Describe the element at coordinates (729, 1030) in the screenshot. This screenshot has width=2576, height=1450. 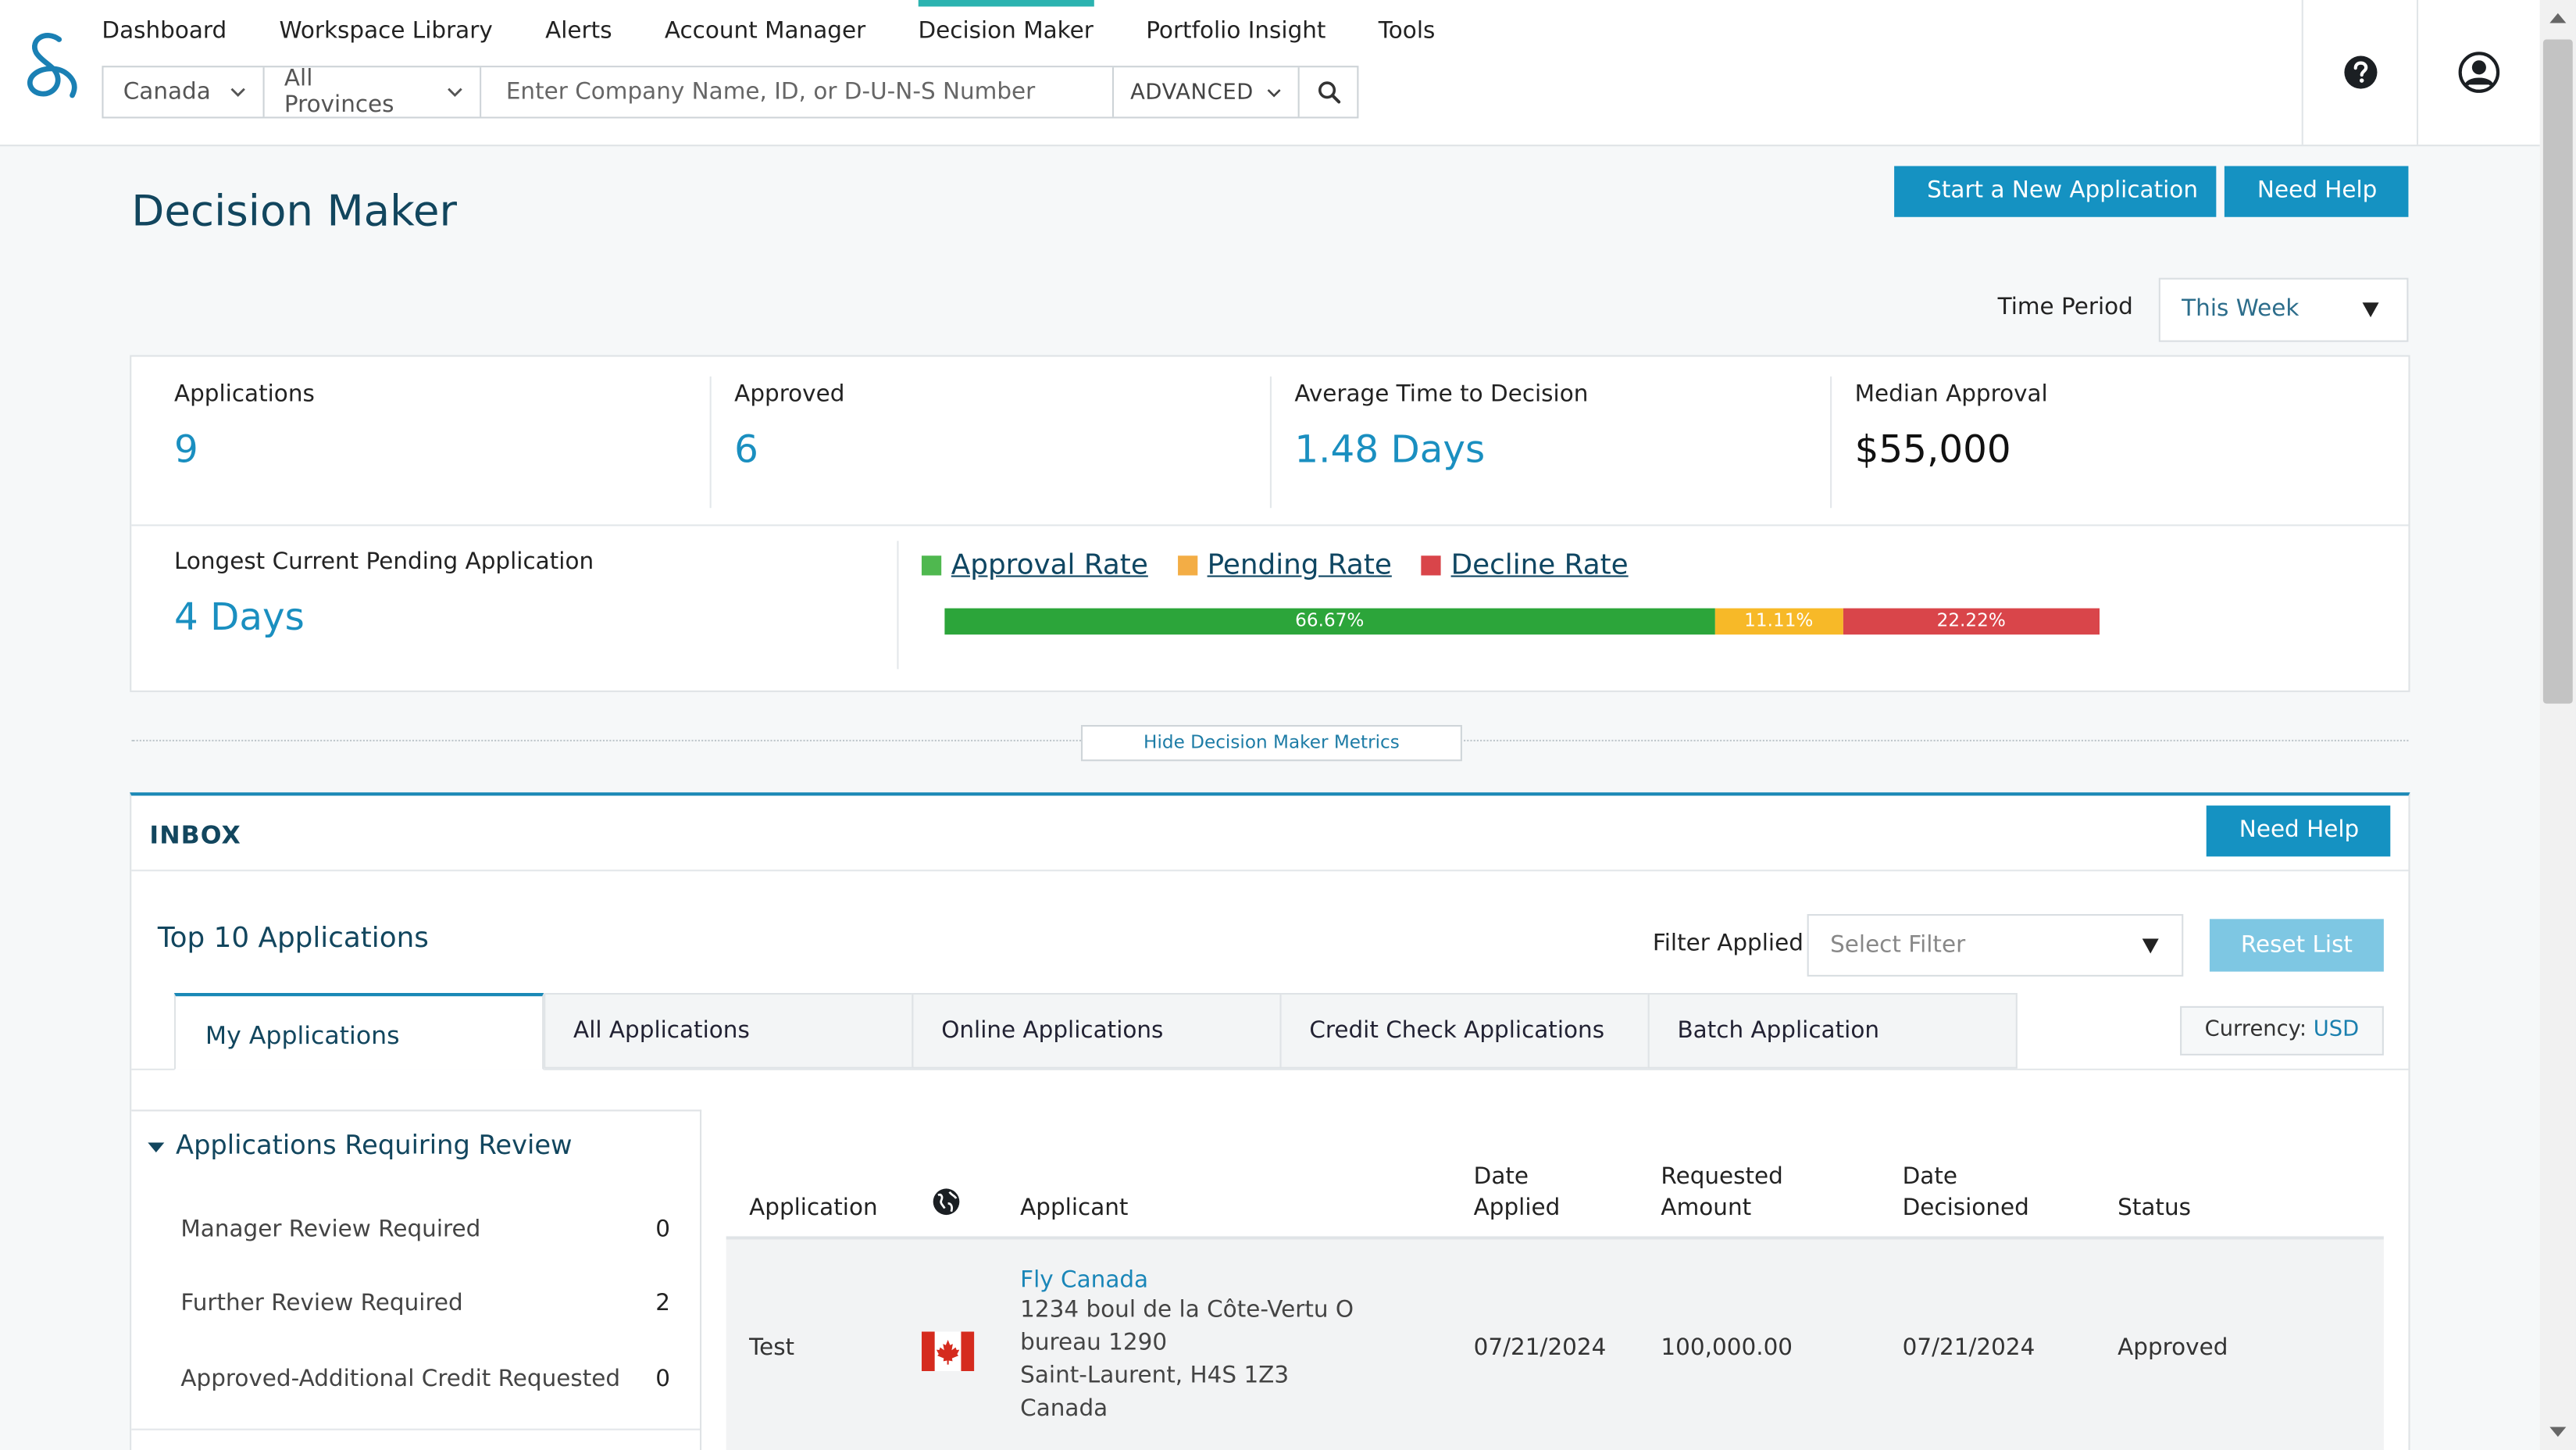
I see `tab-all-applications: All Applications` at that location.